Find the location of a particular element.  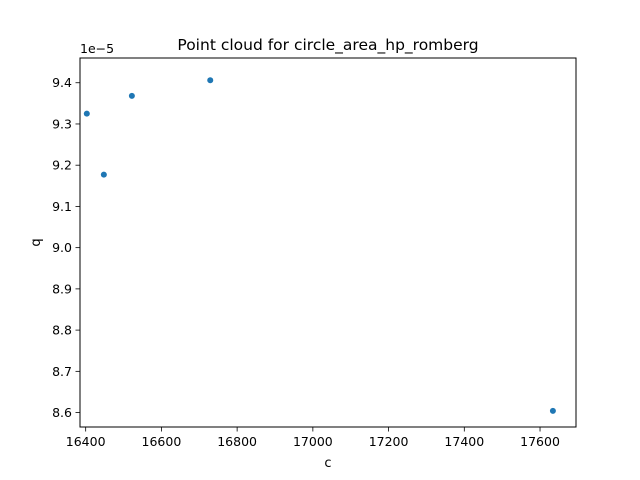

y-tick-label: 9.0 is located at coordinates (62, 247).